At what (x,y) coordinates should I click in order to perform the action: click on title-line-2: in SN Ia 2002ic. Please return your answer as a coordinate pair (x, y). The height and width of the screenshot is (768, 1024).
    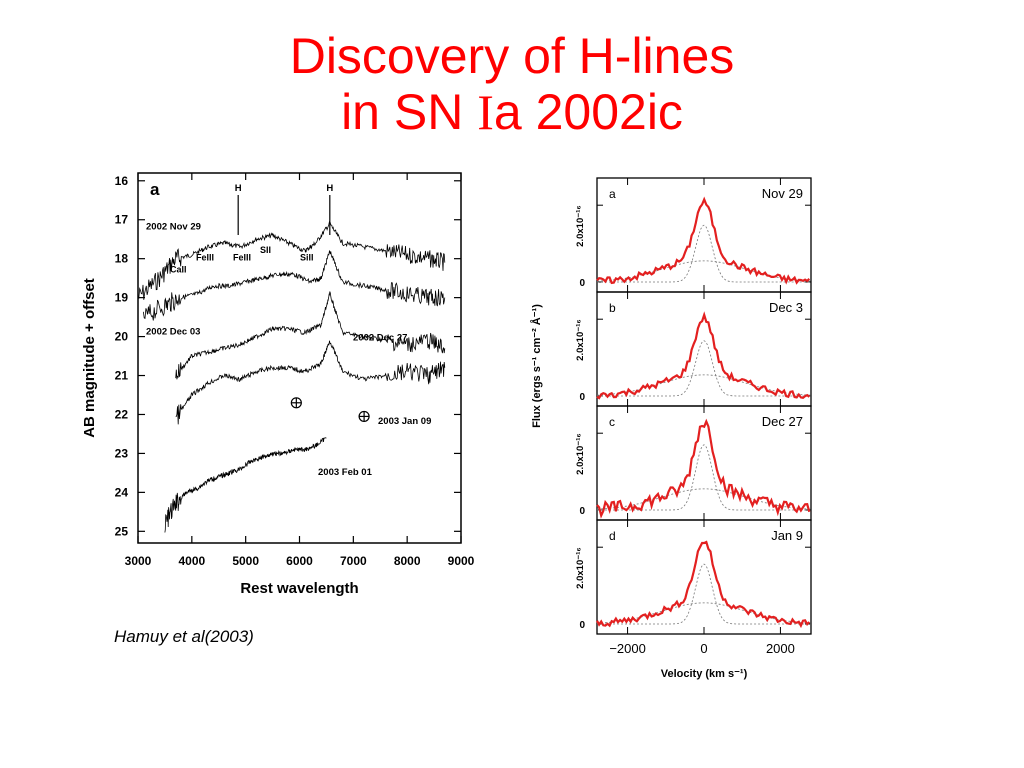
    Looking at the image, I should click on (512, 112).